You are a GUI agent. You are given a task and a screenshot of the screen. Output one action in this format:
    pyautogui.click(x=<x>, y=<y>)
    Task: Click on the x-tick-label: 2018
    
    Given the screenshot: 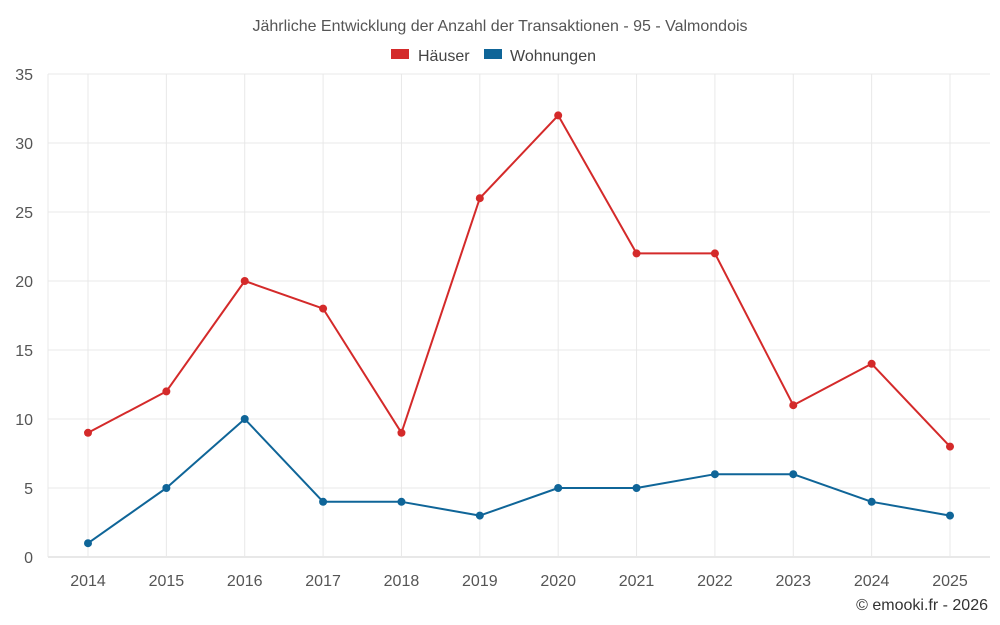 What is the action you would take?
    pyautogui.click(x=402, y=581)
    